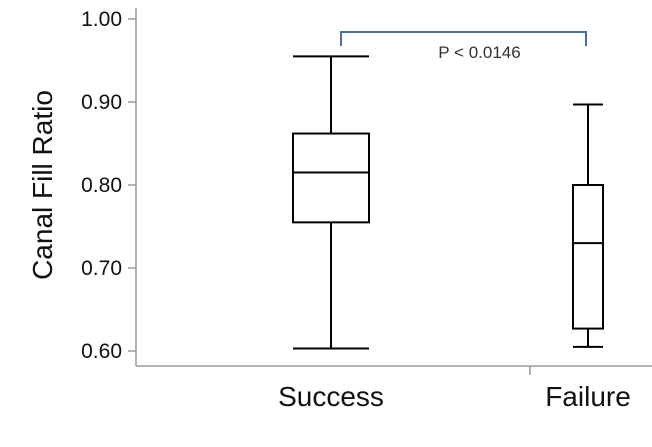 The image size is (652, 447). What do you see at coordinates (101, 268) in the screenshot?
I see `y-tick-label: 0.70` at bounding box center [101, 268].